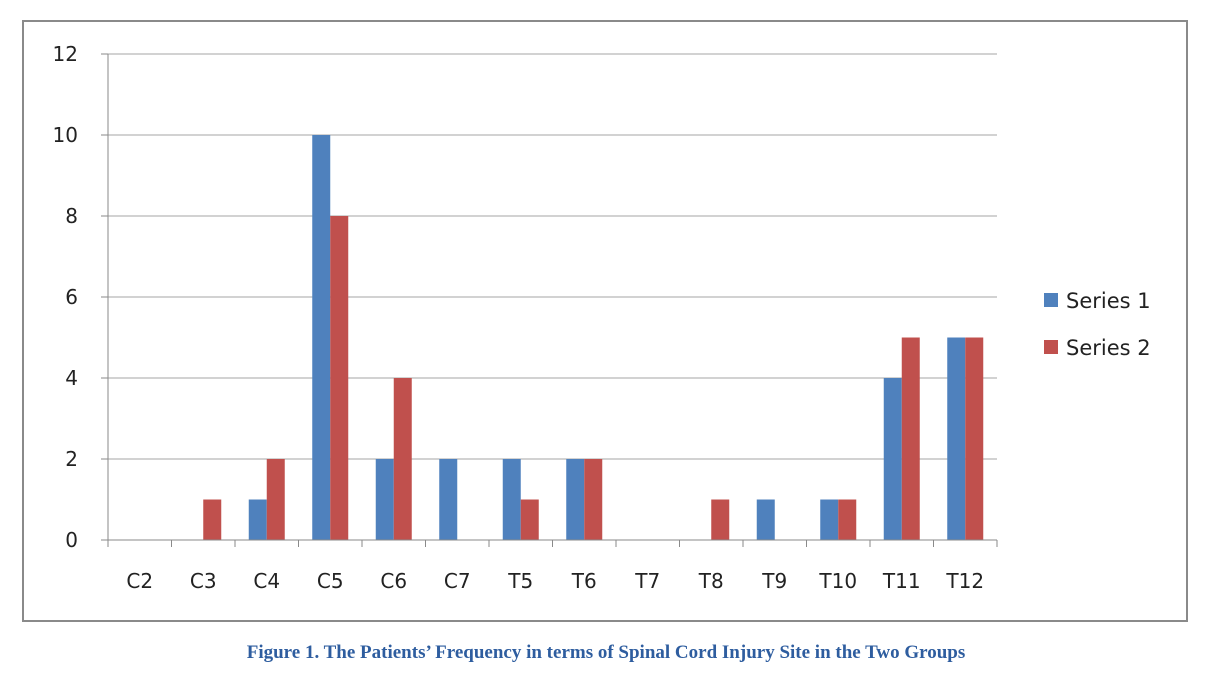 The width and height of the screenshot is (1212, 679). Describe the element at coordinates (575, 499) in the screenshot. I see `bar-series-1-t6` at that location.